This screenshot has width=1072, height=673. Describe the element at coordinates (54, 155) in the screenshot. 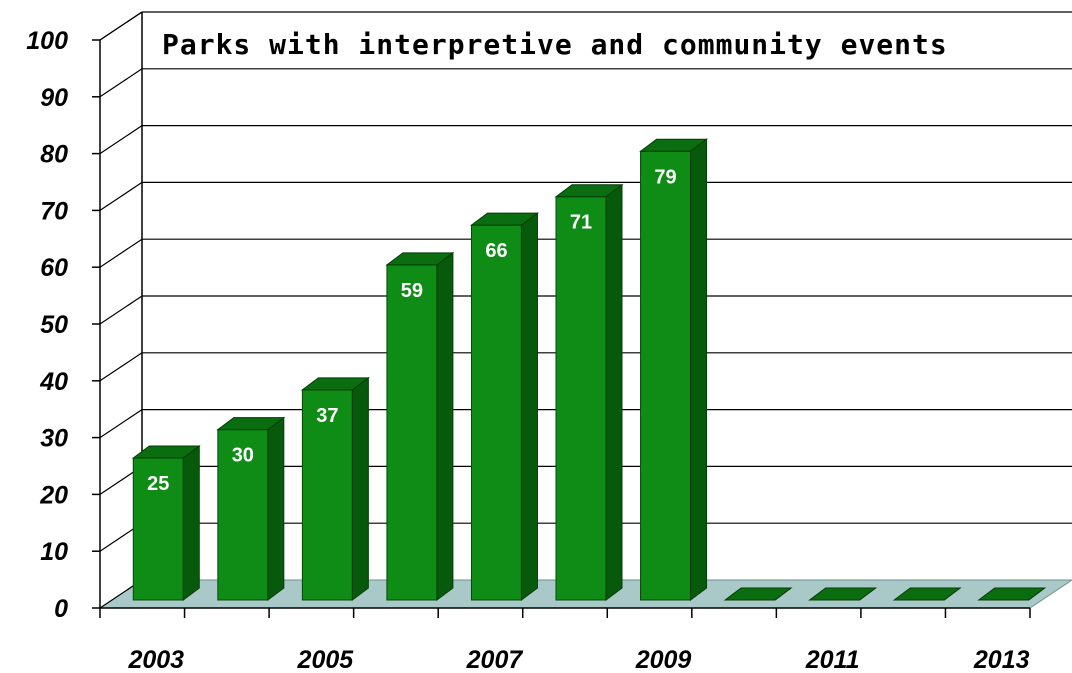

I see `y-tick-label: 80` at that location.